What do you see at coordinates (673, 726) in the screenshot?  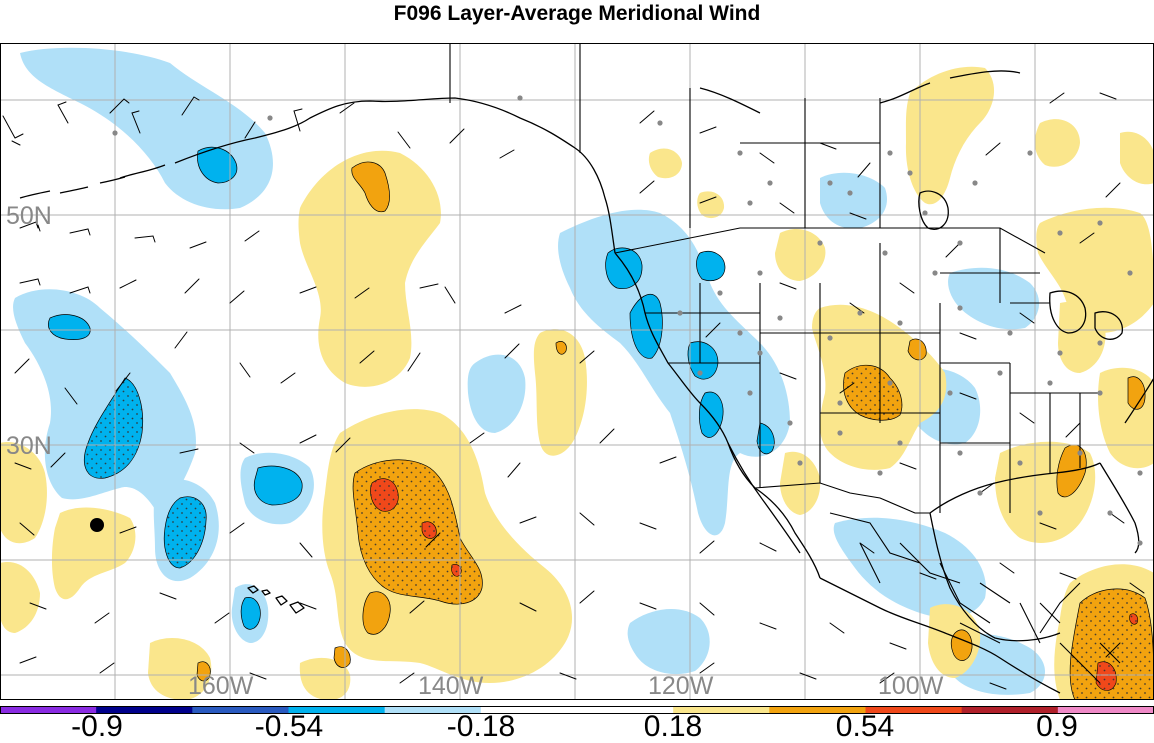 I see `colorbar-tick-label: 0.18` at bounding box center [673, 726].